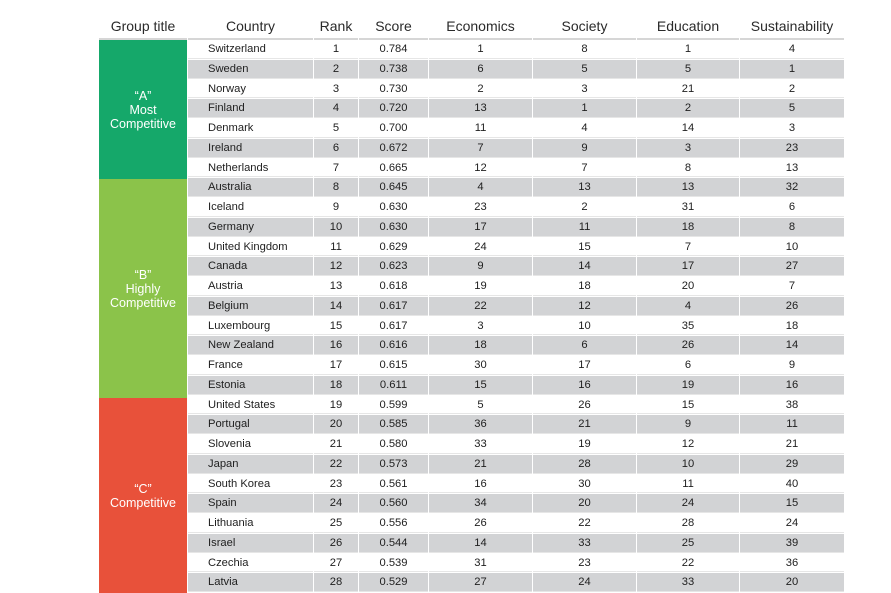  I want to click on table-row: Latvia 28 0.529 27 24 33 20, so click(516, 583).